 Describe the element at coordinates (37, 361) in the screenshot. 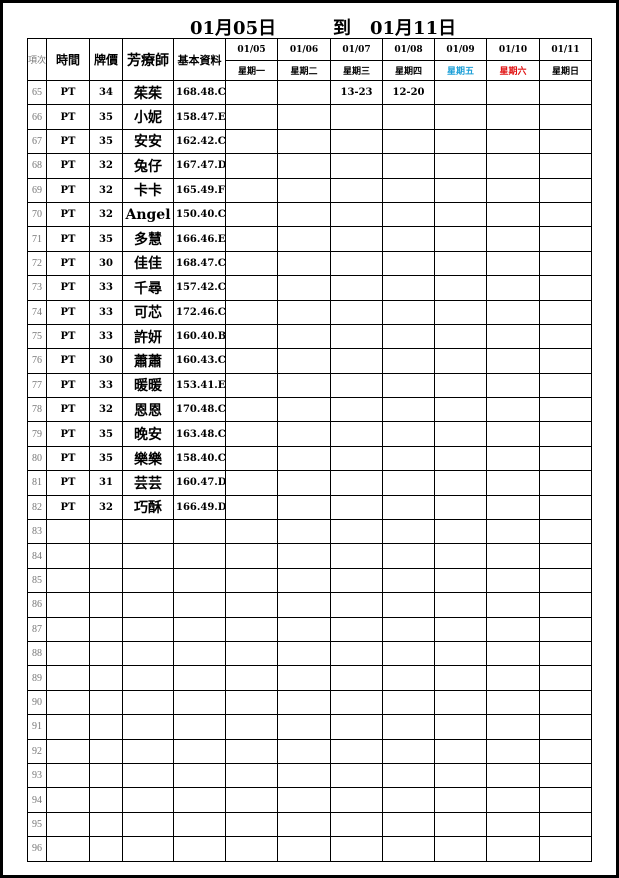

I see `row-index: 76` at that location.